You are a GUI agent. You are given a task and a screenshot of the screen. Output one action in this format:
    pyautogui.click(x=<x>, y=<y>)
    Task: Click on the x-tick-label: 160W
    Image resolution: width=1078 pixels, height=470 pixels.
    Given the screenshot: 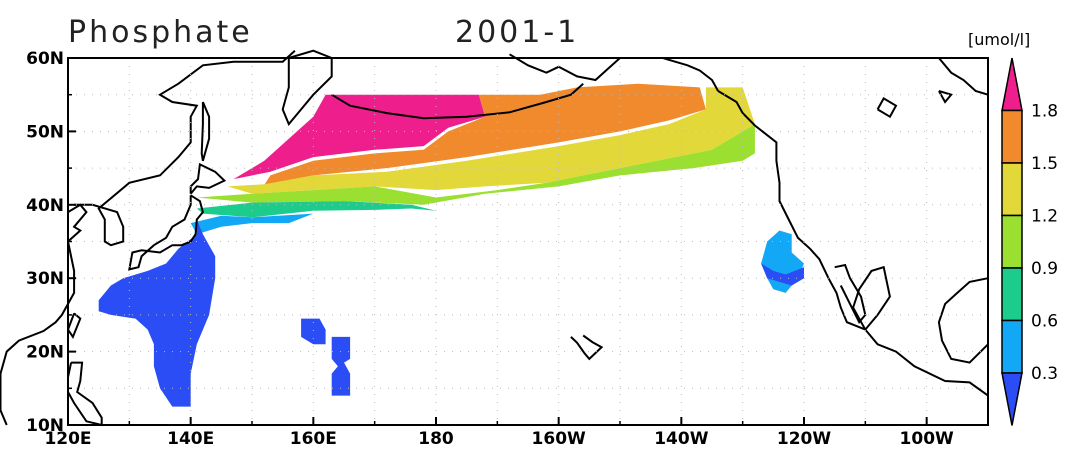 What is the action you would take?
    pyautogui.click(x=559, y=439)
    